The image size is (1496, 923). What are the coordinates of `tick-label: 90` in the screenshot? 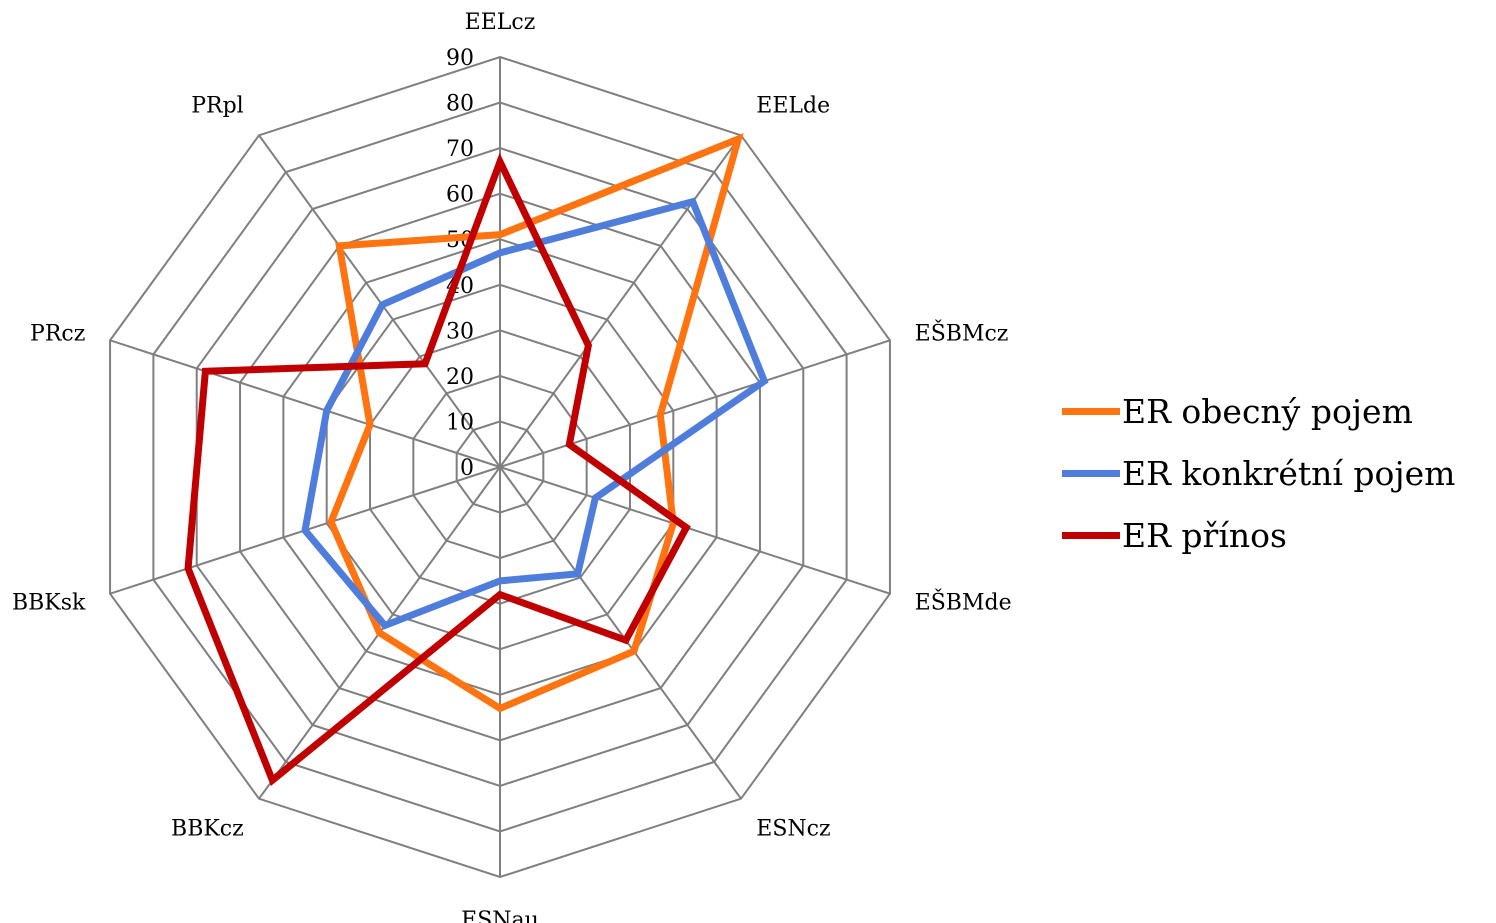 It's located at (460, 58).